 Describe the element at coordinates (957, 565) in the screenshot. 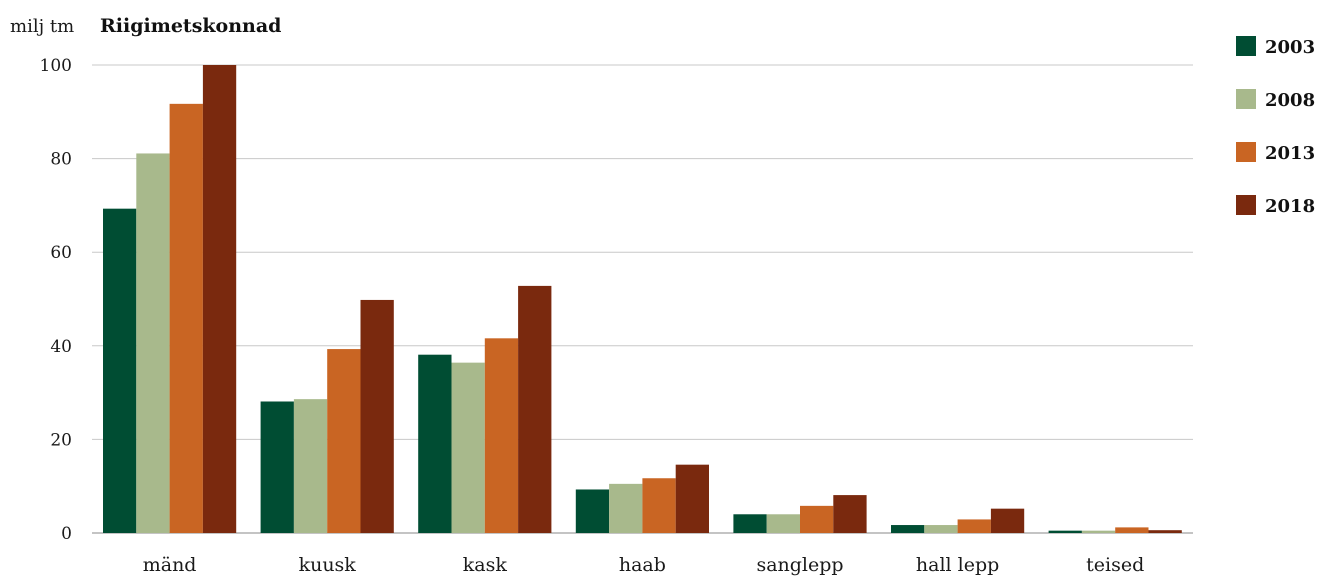

I see `x-category-label: hall lepp` at that location.